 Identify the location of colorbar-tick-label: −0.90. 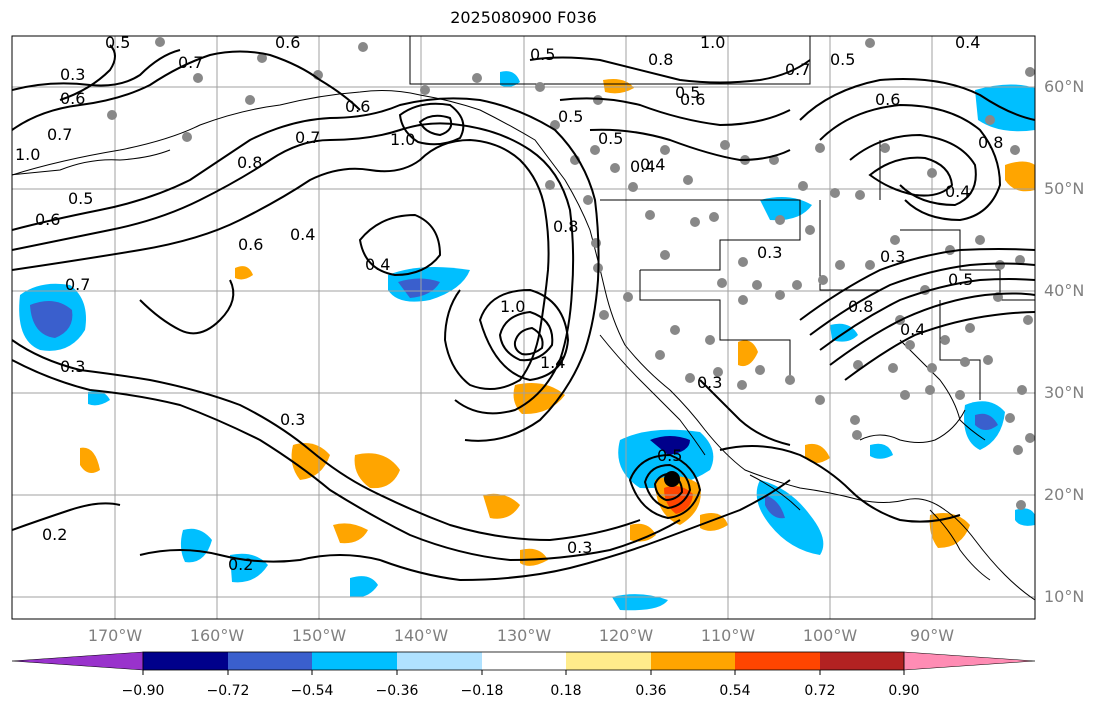
(143, 691).